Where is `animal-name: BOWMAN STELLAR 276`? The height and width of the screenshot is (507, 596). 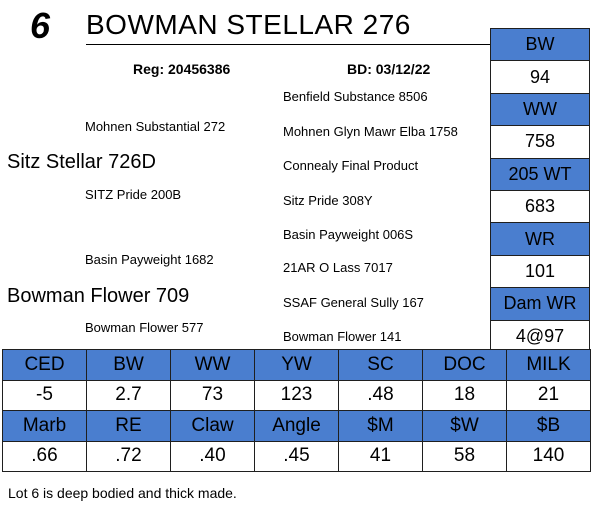
animal-name: BOWMAN STELLAR 276 is located at coordinates (248, 24).